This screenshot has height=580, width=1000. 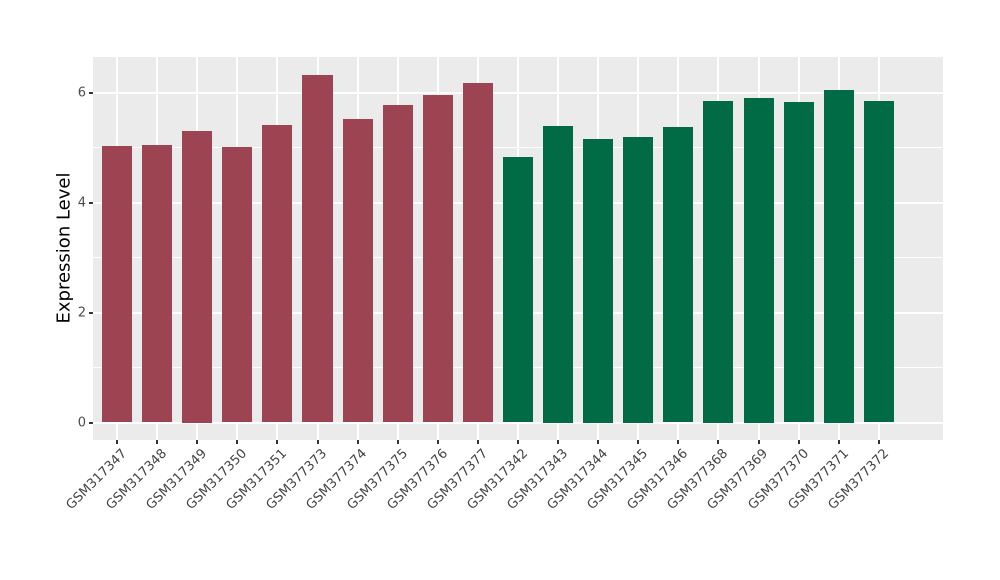 I want to click on bar-GSM377375, so click(x=397, y=264).